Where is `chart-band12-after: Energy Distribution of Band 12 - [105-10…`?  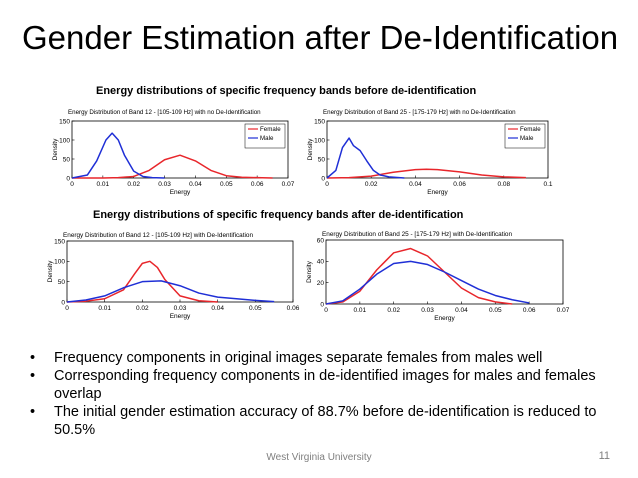
chart-band12-after: Energy Distribution of Band 12 - [105-10… is located at coordinates (173, 276).